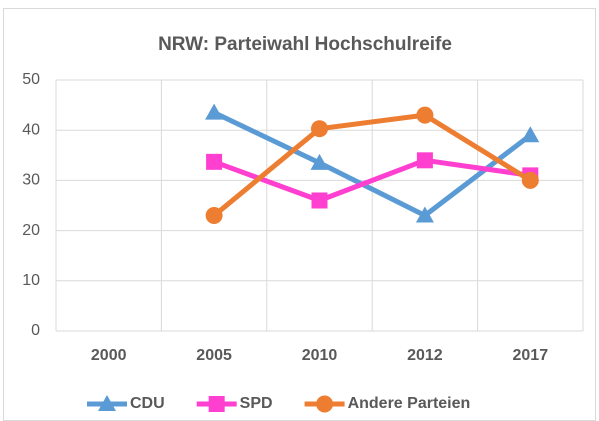  What do you see at coordinates (31, 79) in the screenshot?
I see `y-tick-label: 50` at bounding box center [31, 79].